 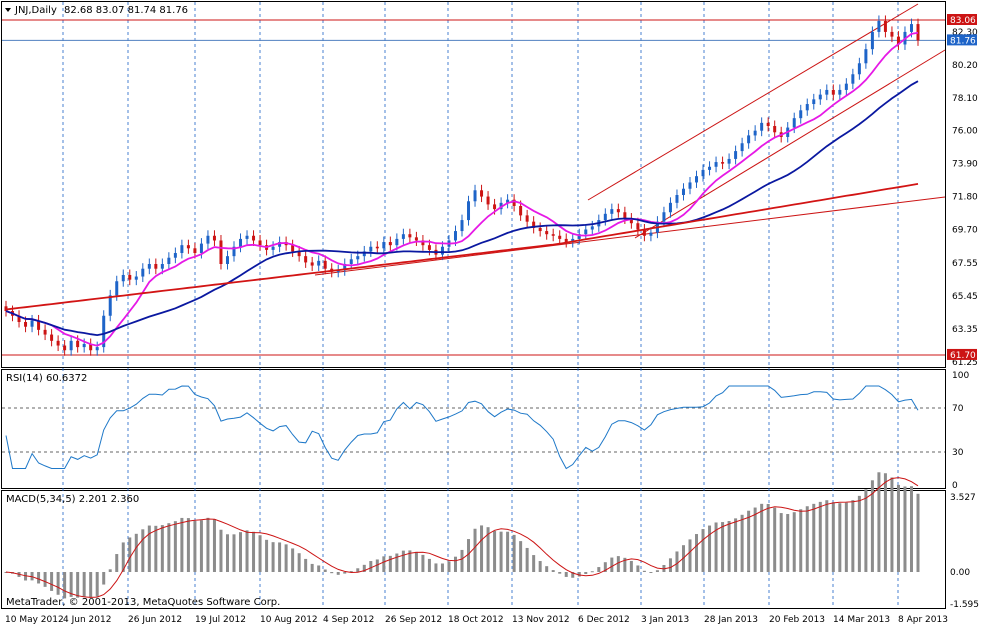 What do you see at coordinates (34, 620) in the screenshot?
I see `x-axis-label: 10 May 2012` at bounding box center [34, 620].